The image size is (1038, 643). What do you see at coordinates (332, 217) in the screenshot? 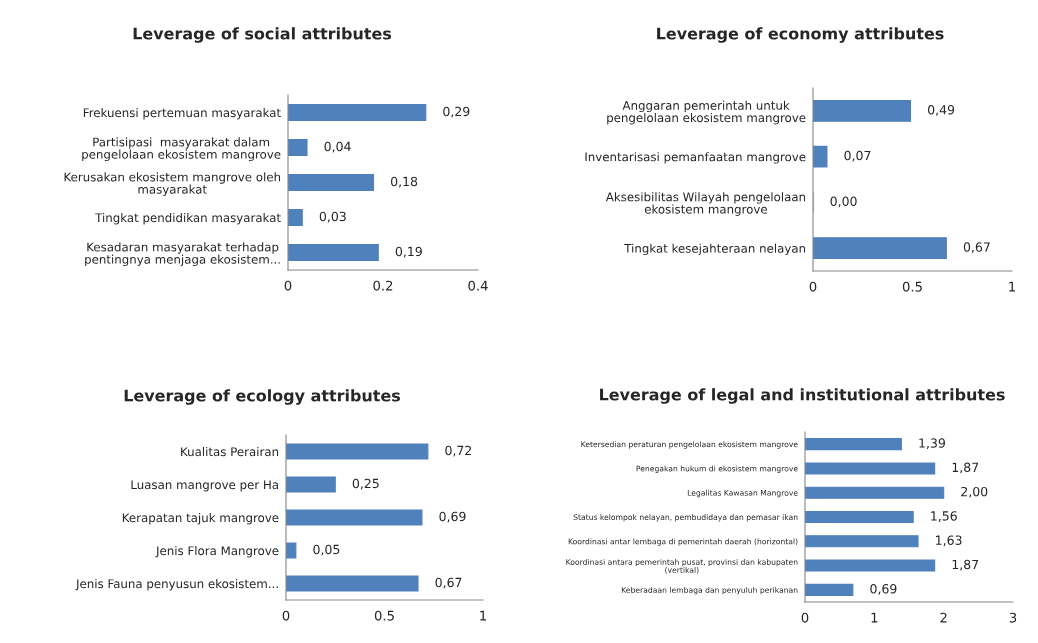
I see `data-label: 0,03` at bounding box center [332, 217].